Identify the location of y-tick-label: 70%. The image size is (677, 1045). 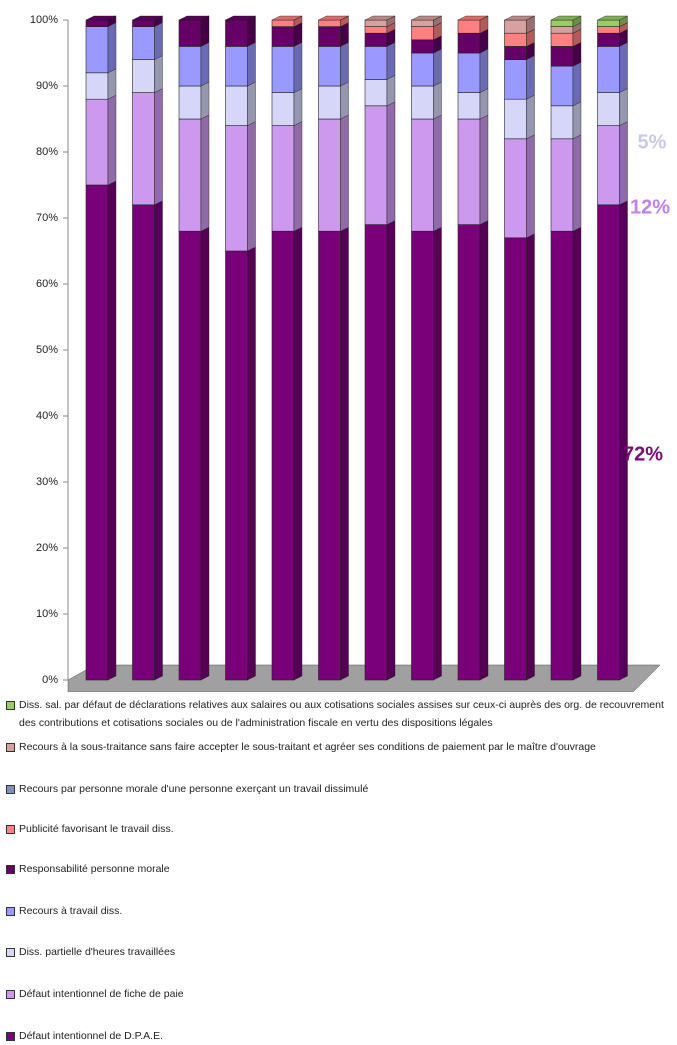
(47, 218).